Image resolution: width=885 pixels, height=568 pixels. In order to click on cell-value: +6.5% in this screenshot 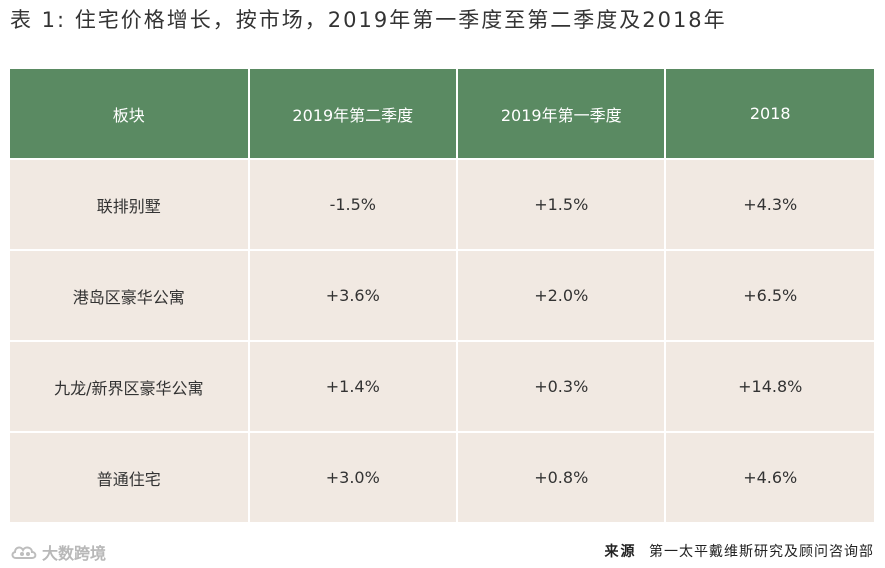, I will do `click(769, 296)`.